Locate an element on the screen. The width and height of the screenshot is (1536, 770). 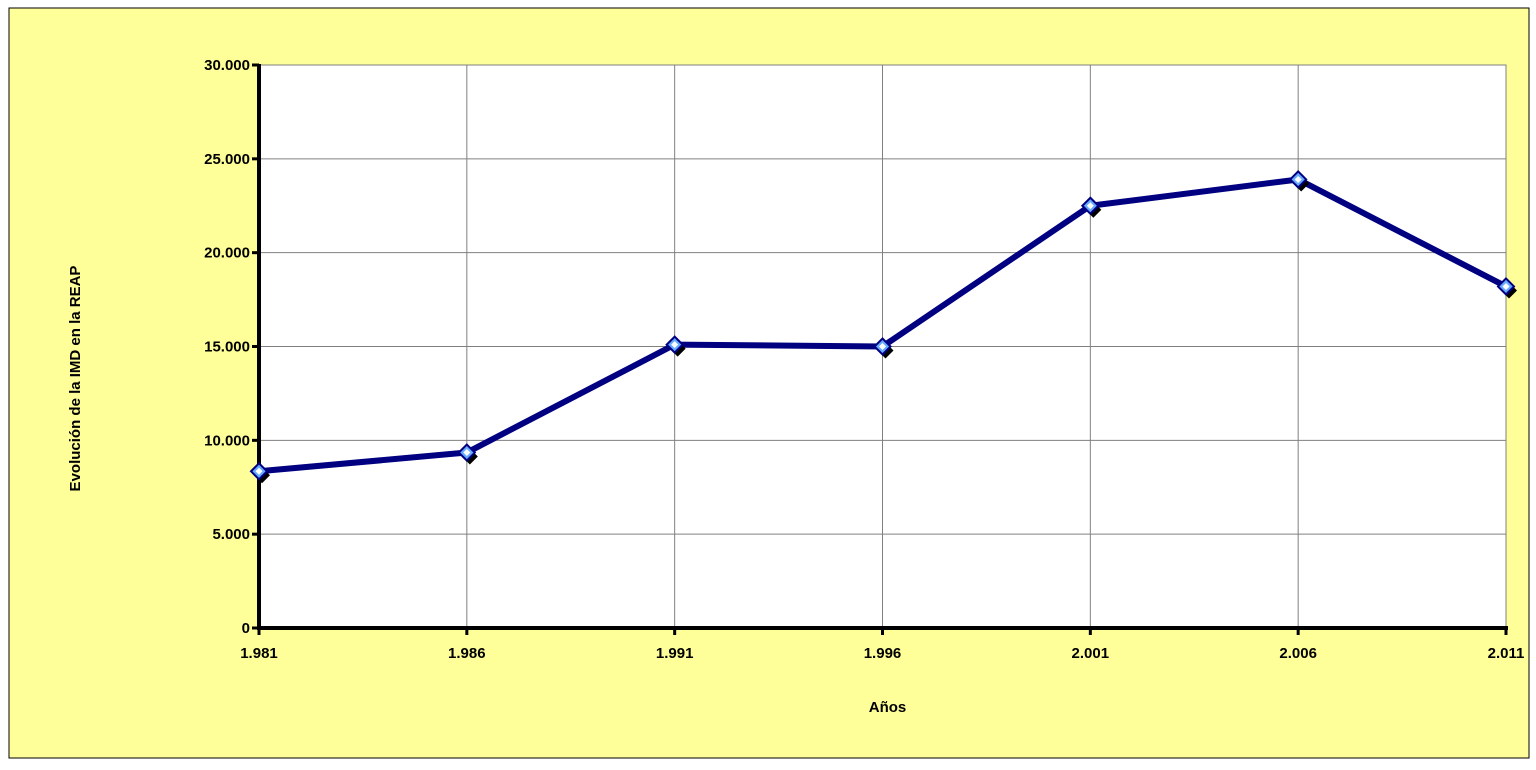
x-tick-labels: 1.981 1.986 1.991 1.996 2.001 2.006 2.011 is located at coordinates (882, 645).